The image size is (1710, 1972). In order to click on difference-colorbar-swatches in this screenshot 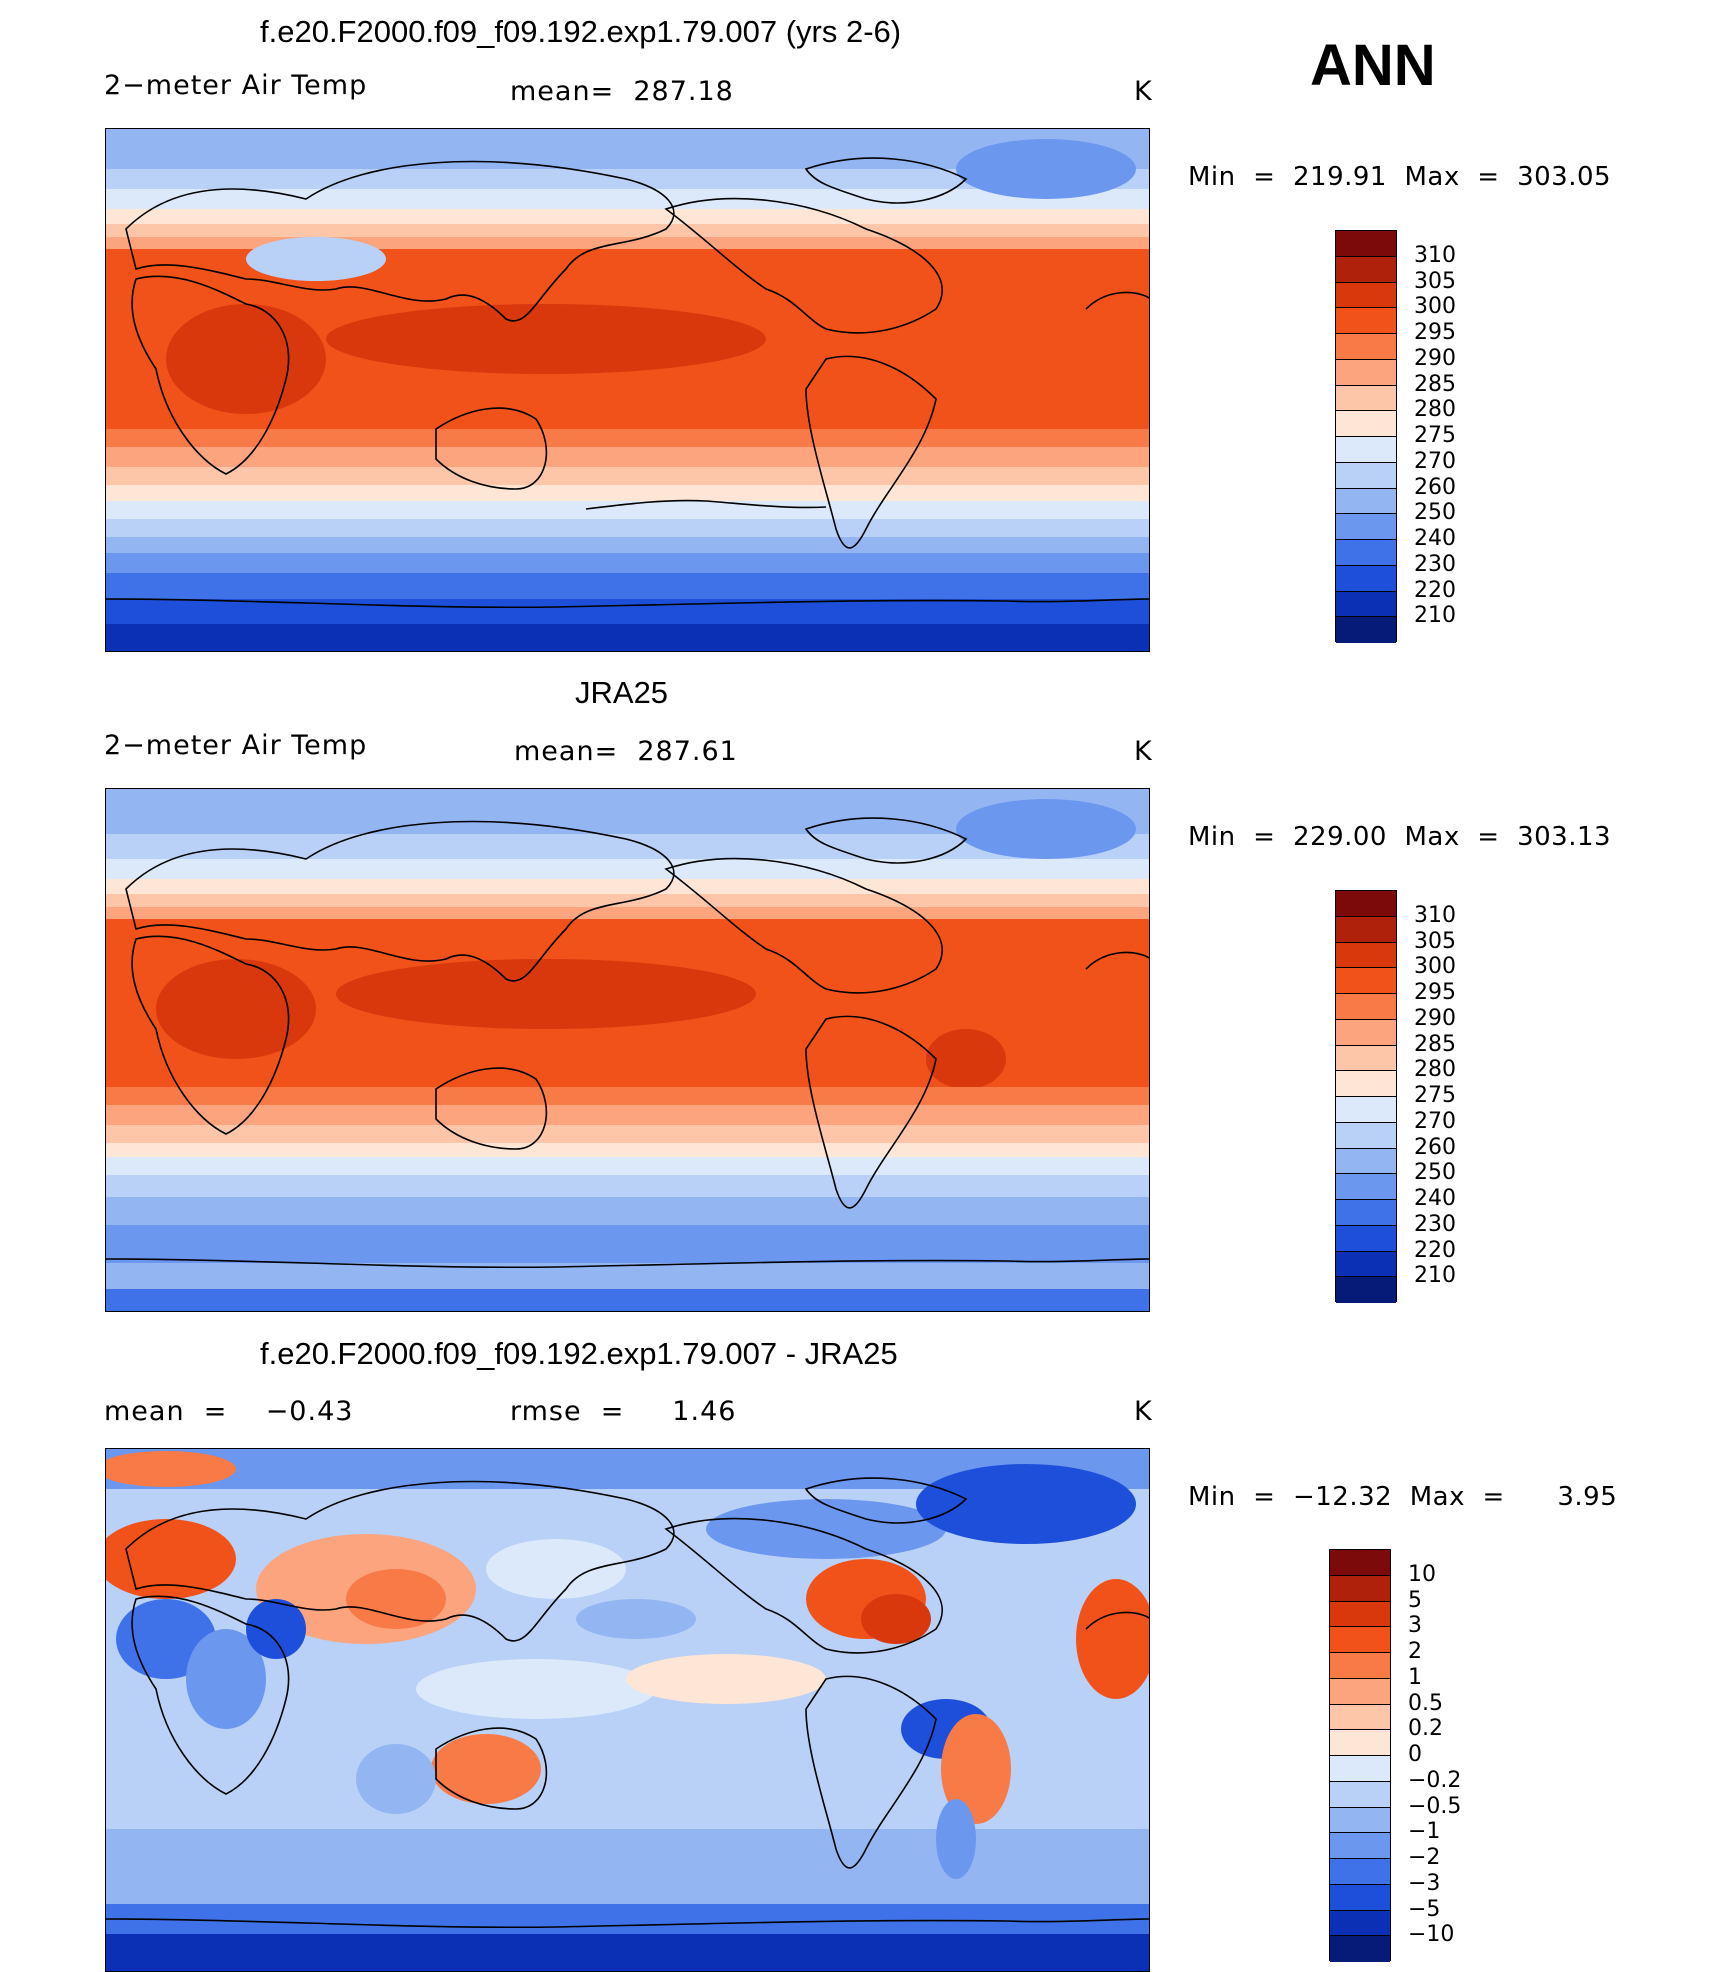, I will do `click(1360, 1756)`.